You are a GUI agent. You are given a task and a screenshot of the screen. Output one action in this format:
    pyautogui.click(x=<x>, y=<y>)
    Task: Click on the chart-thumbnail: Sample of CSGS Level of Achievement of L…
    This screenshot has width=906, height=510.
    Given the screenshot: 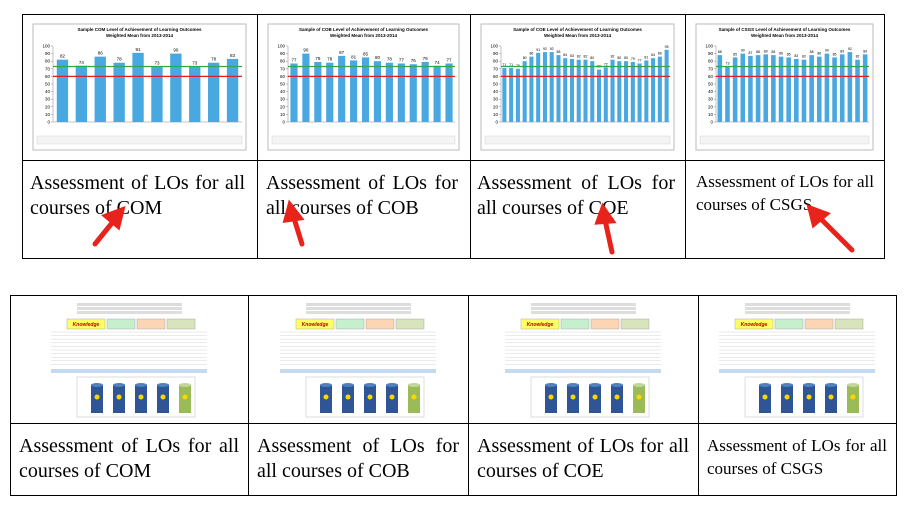 What is the action you would take?
    pyautogui.click(x=784, y=87)
    